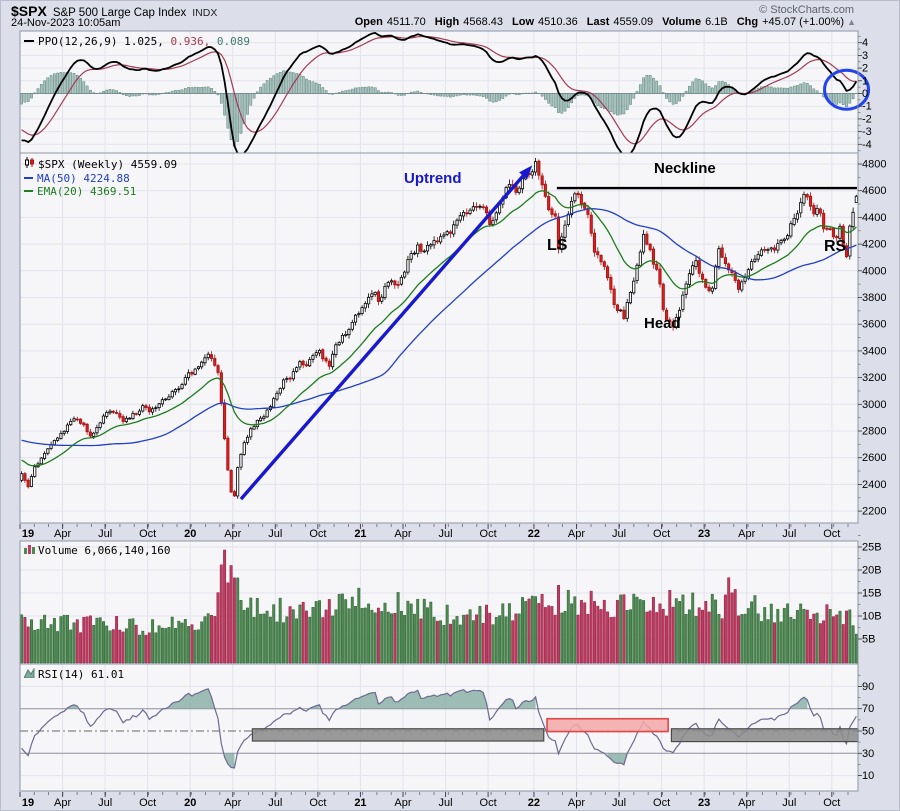  Describe the element at coordinates (803, 22) in the screenshot. I see `chg-value: +45.07 (+1.00%)` at that location.